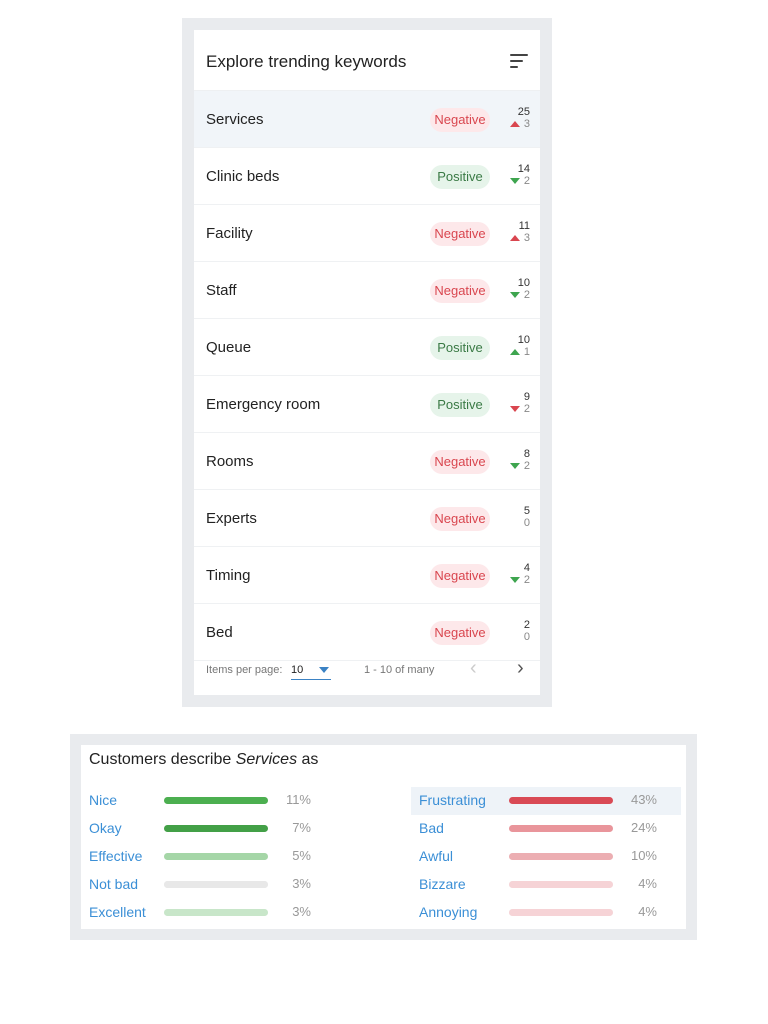  Describe the element at coordinates (117, 912) in the screenshot. I see `descriptor-word: Excellent` at that location.